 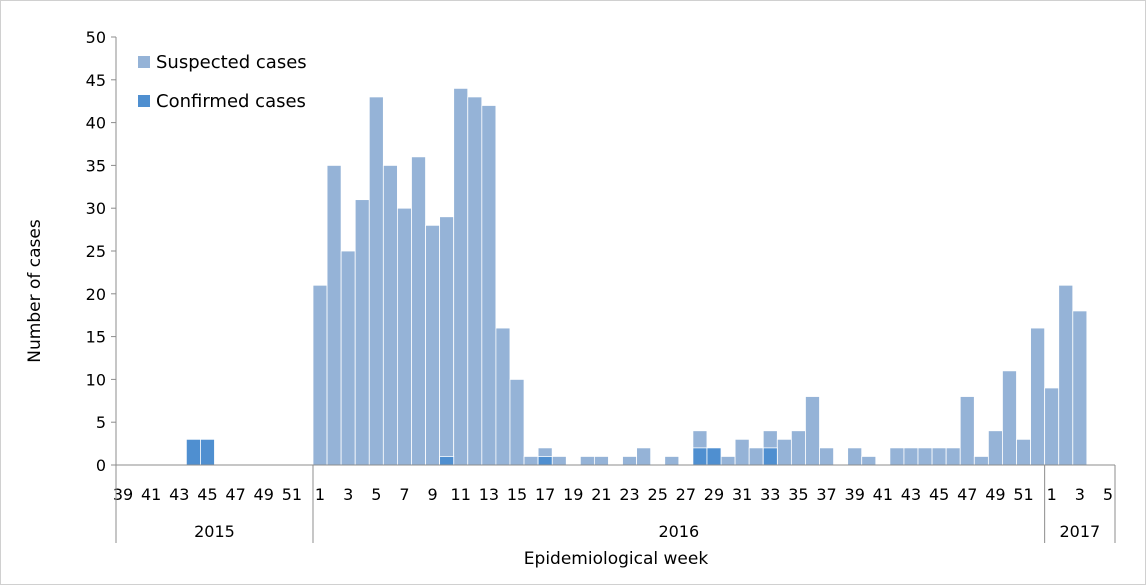 What do you see at coordinates (96, 80) in the screenshot?
I see `y-tick-label: 45` at bounding box center [96, 80].